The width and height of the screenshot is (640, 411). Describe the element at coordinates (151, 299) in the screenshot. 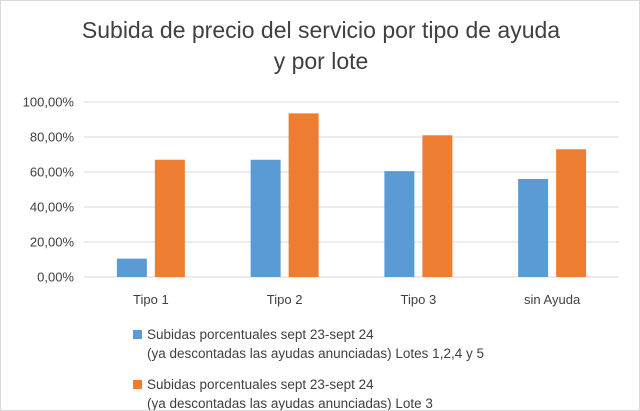

I see `x-tick-label: Tipo 1` at that location.